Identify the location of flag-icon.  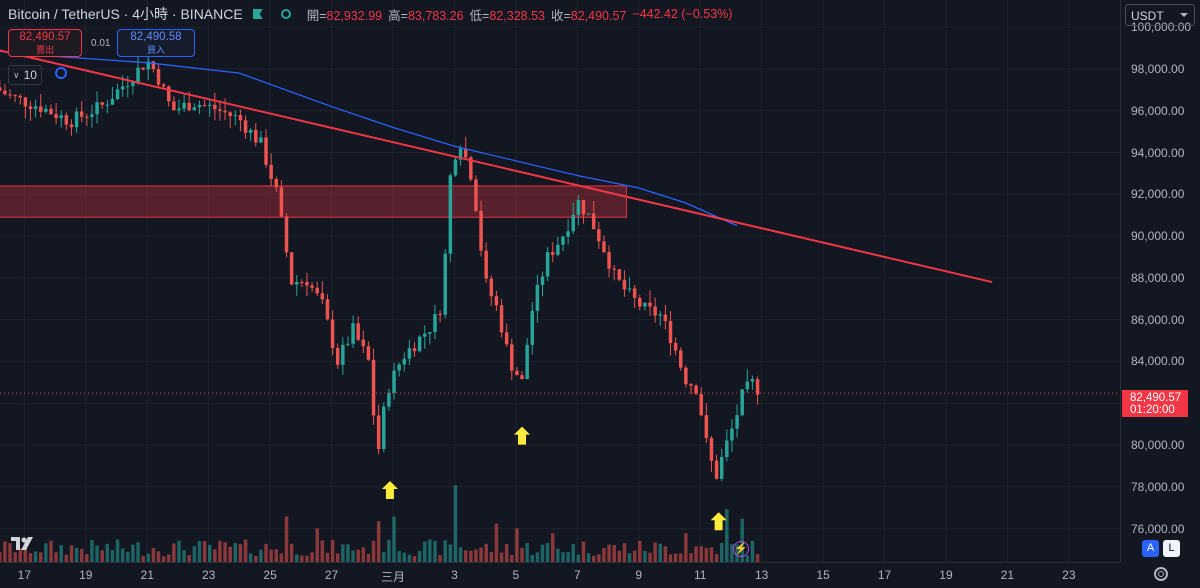
(257, 14).